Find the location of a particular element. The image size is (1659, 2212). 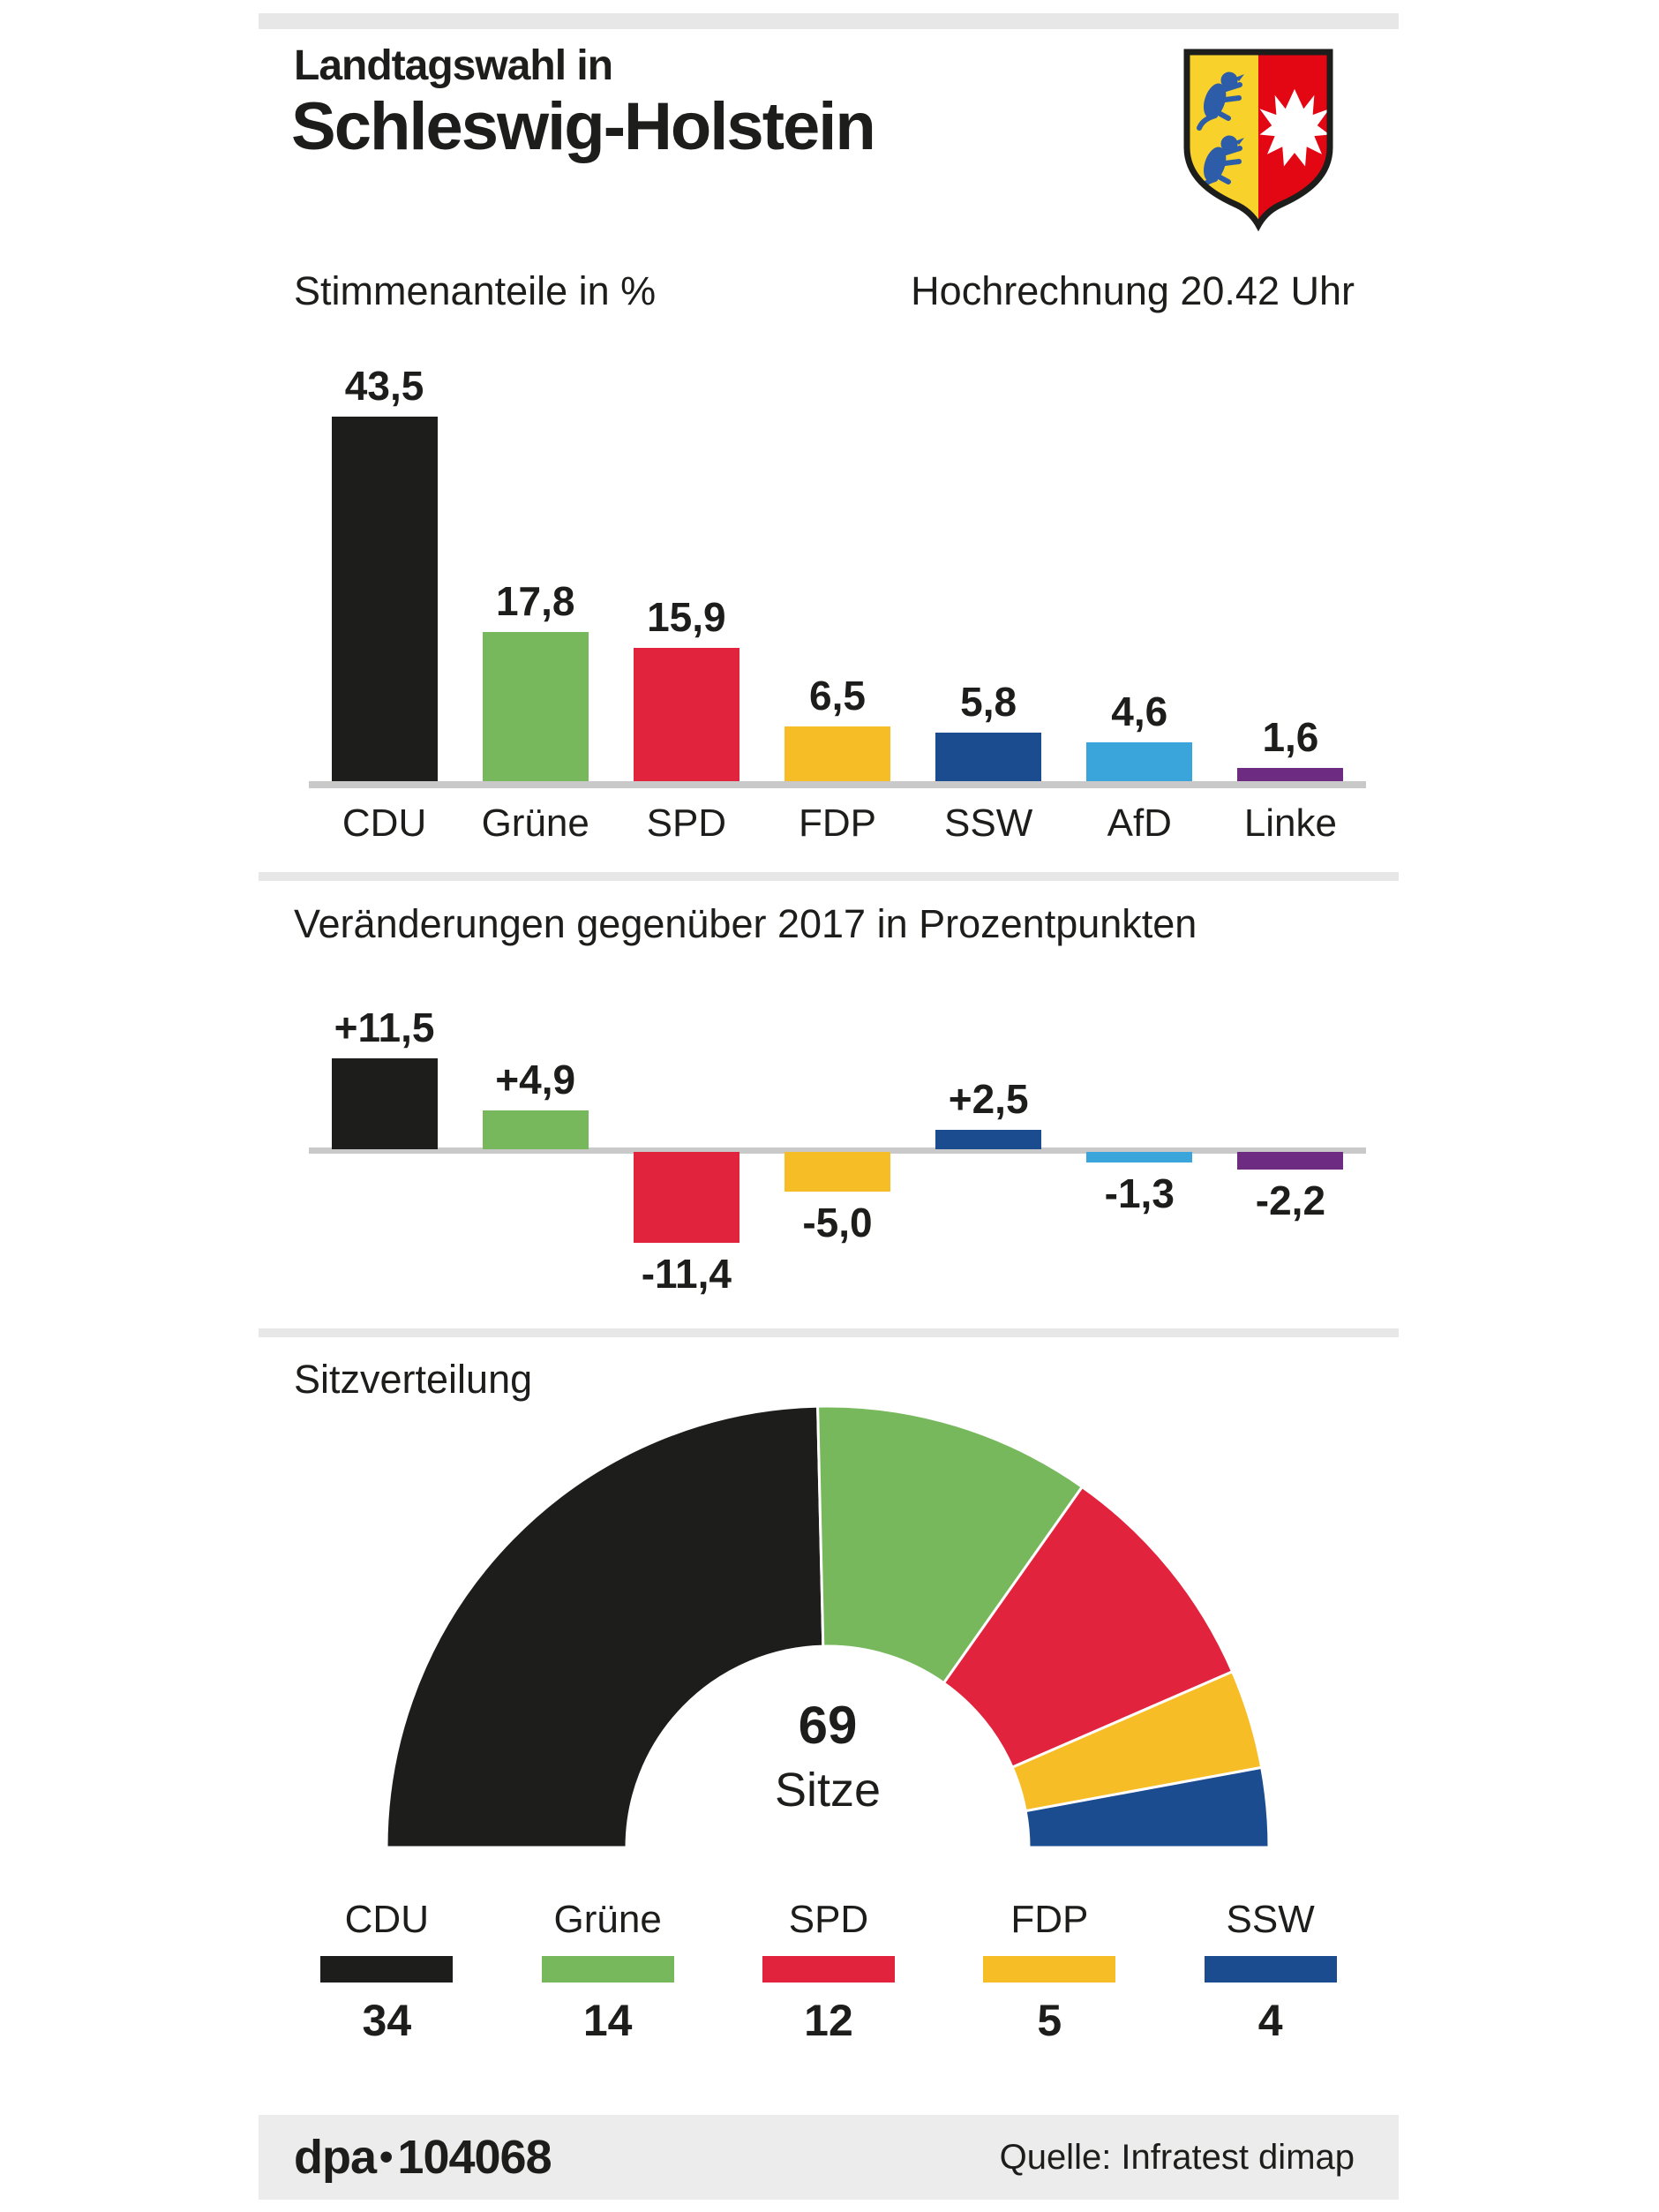

vote-share-bar-chart: 43,5 17,8 15,9 6,5 5,8 4,6 1,6 is located at coordinates (837, 567).